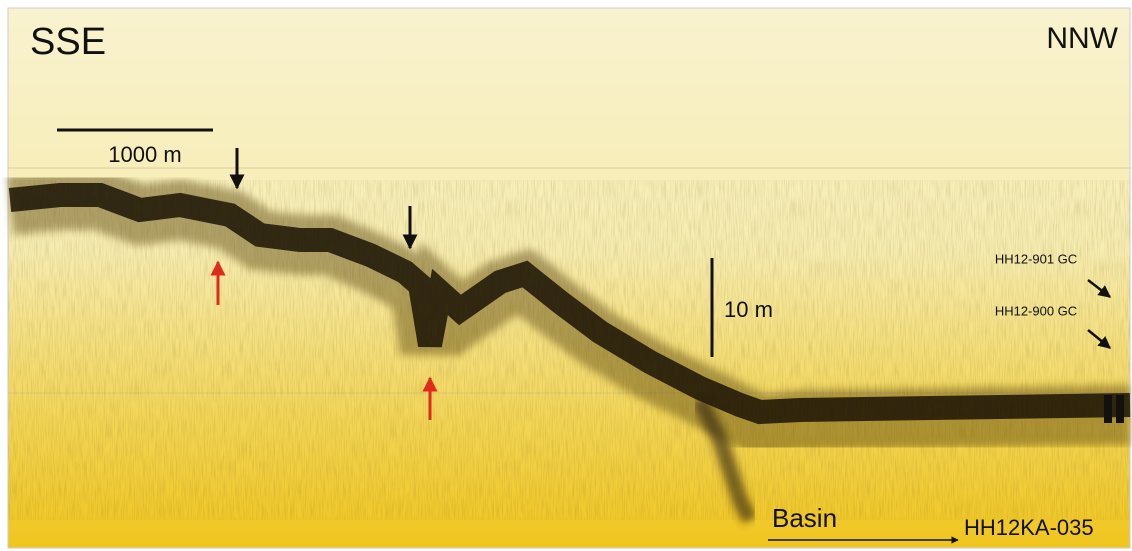  Describe the element at coordinates (1029, 527) in the screenshot. I see `profile-id: HH12KA-035` at that location.